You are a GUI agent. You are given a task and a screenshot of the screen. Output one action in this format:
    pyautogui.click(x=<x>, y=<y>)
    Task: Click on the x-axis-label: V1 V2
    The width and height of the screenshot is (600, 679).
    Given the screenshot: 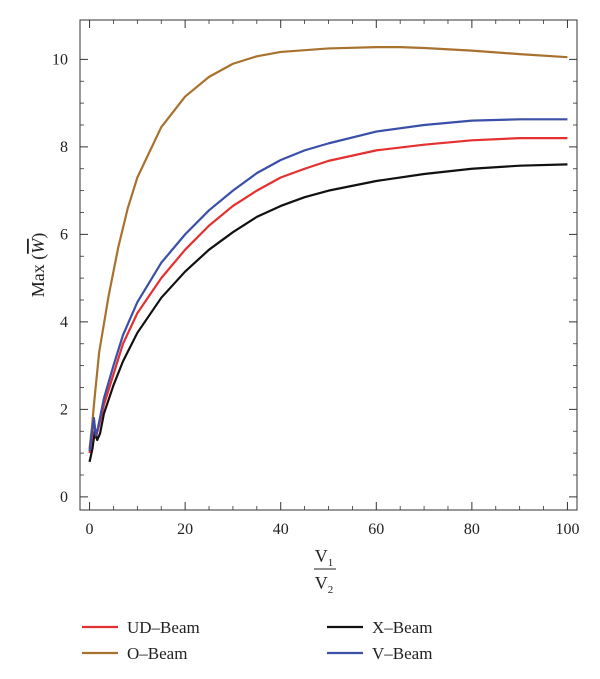 What is the action you would take?
    pyautogui.click(x=325, y=571)
    